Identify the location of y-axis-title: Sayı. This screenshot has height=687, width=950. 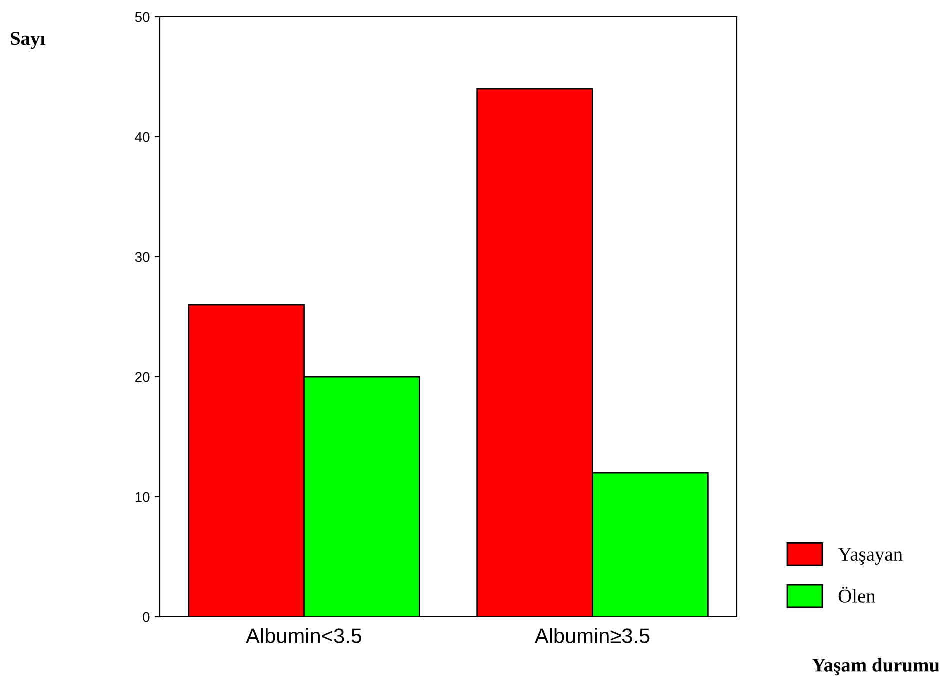
(28, 41).